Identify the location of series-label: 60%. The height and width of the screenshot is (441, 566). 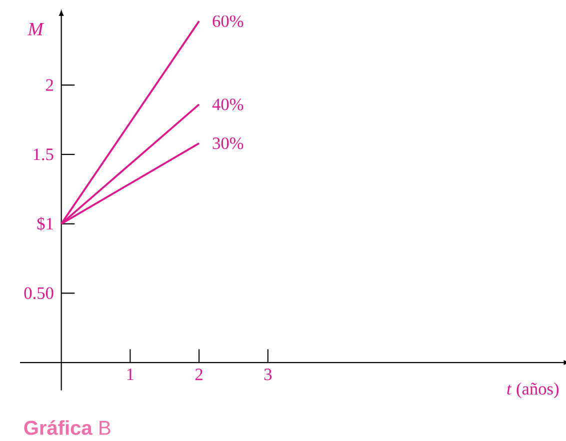
(228, 21).